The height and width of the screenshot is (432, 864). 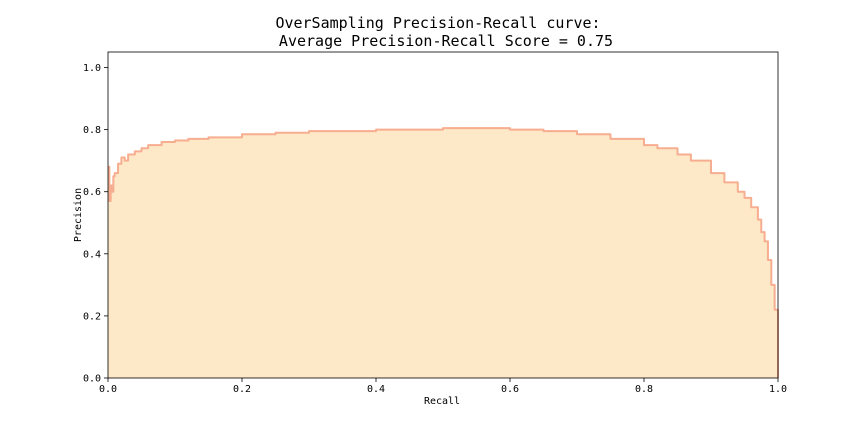 What do you see at coordinates (446, 41) in the screenshot?
I see `chart-subtitle: Average Precision-Recall Score = 0.75` at bounding box center [446, 41].